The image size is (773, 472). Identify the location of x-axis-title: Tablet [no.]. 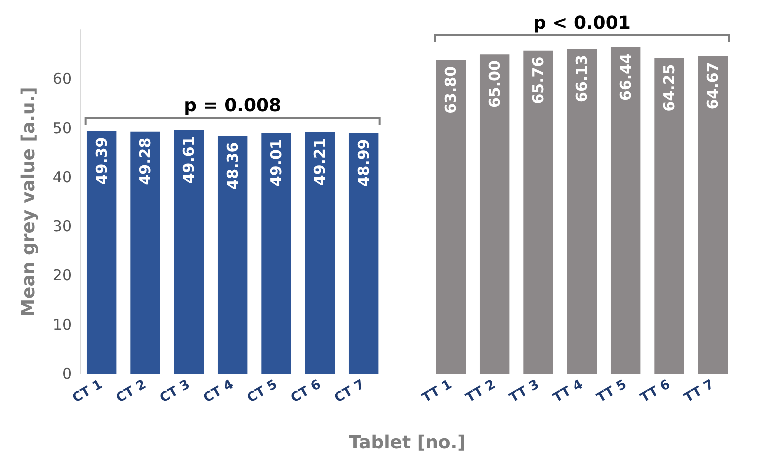
(407, 443).